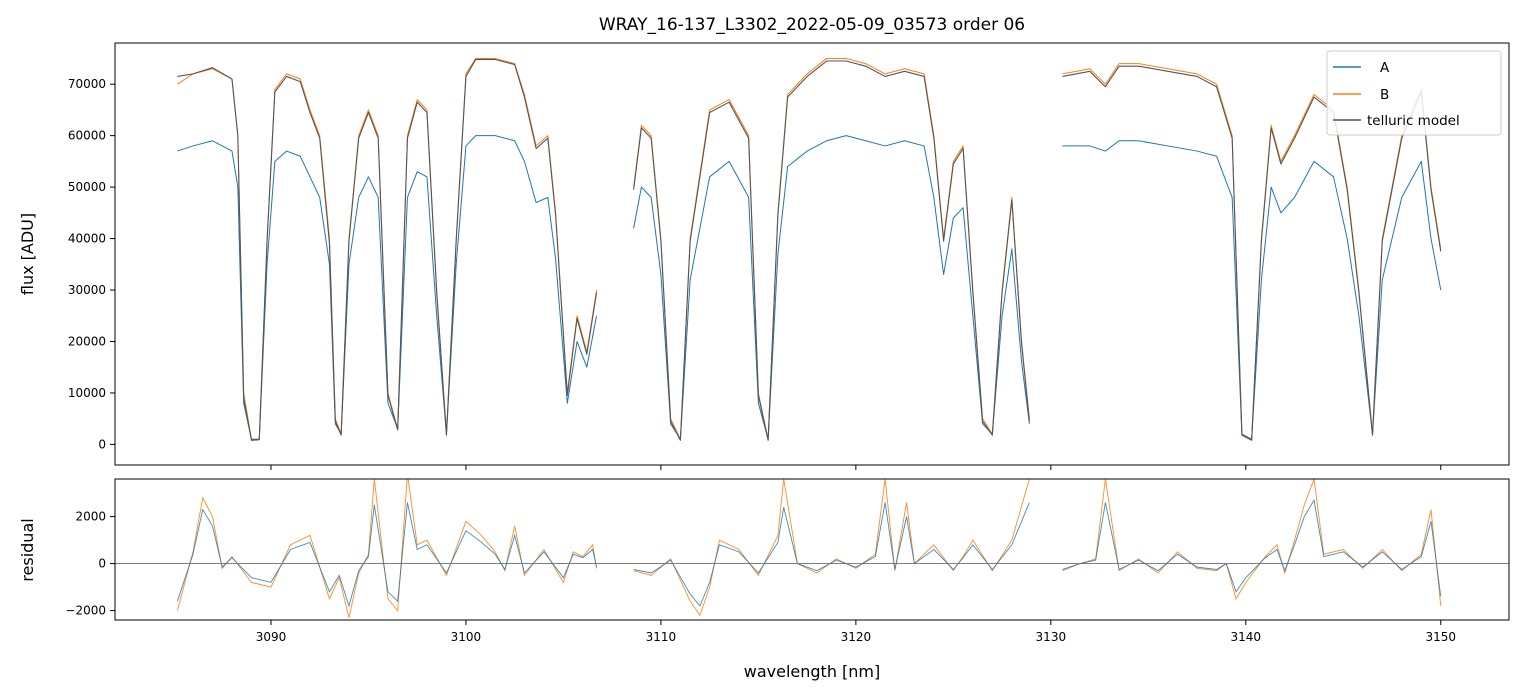 The image size is (1523, 696). I want to click on legend-label-model: telluric model, so click(1413, 121).